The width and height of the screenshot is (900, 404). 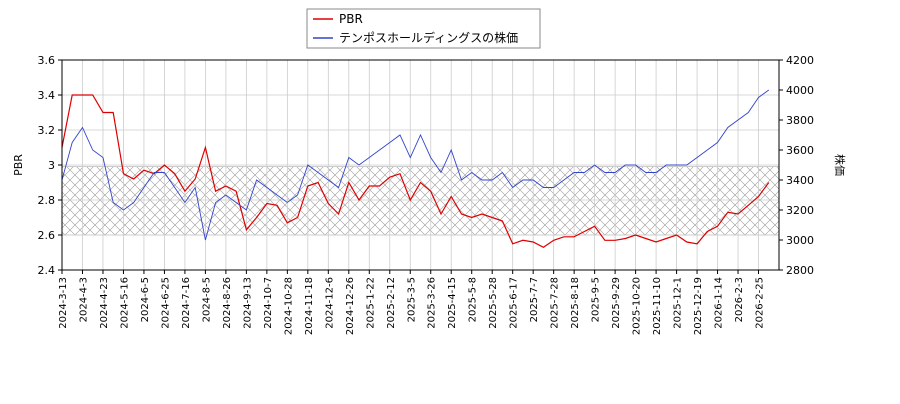 What do you see at coordinates (800, 120) in the screenshot?
I see `y2-tick-label: 3800` at bounding box center [800, 120].